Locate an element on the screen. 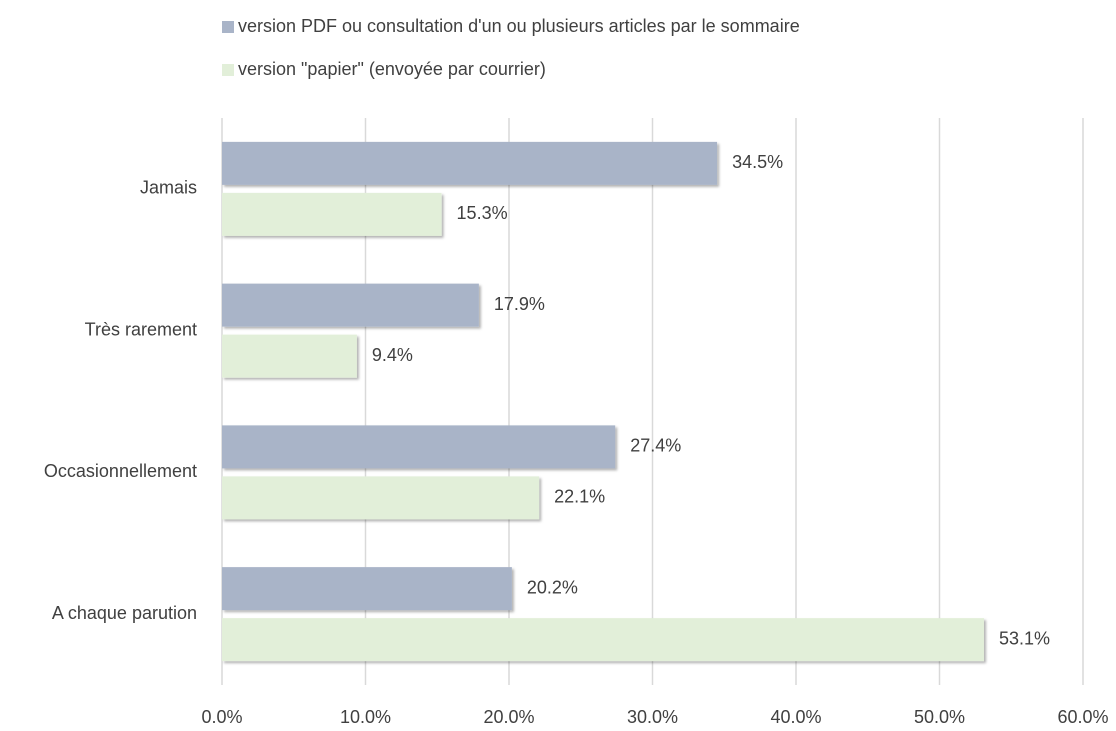  legend-label: version "papier" (envoyée par courrier) is located at coordinates (392, 69).